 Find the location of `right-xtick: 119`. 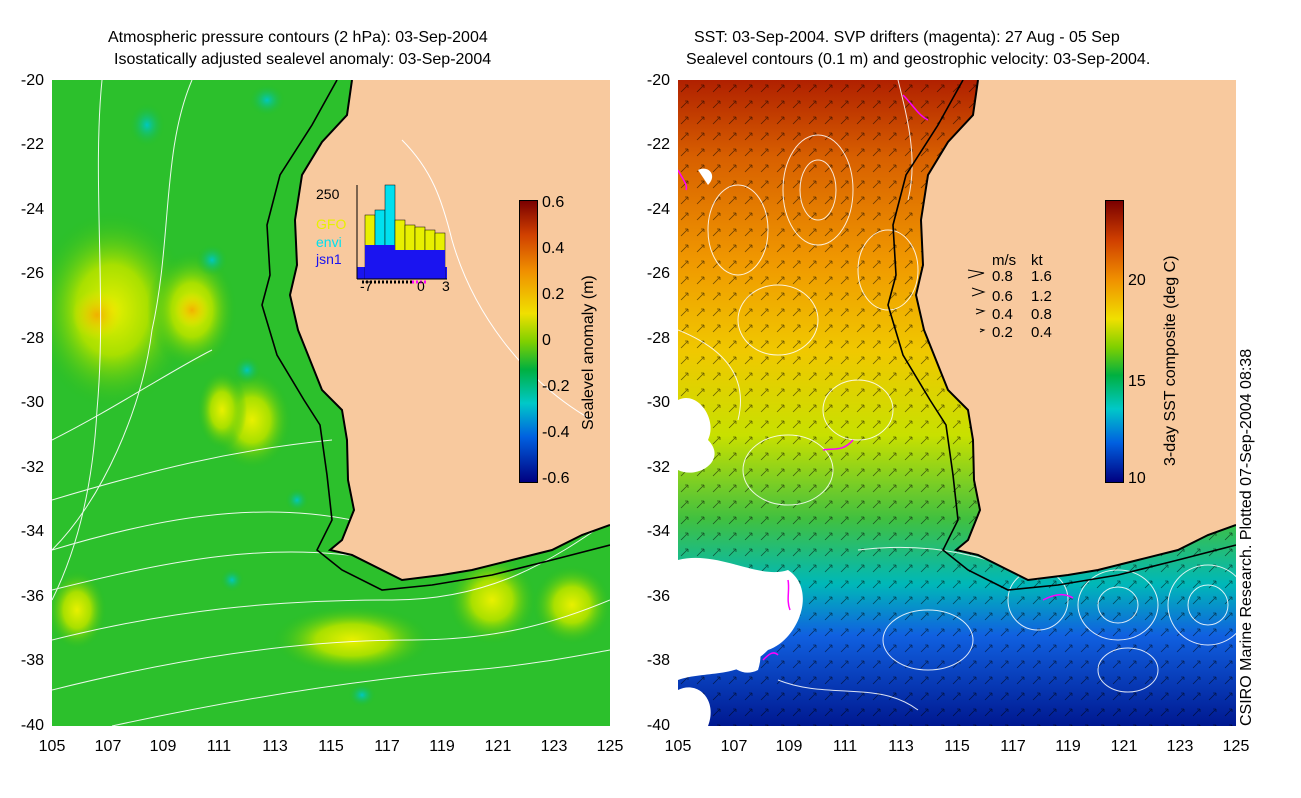

right-xtick: 119 is located at coordinates (1068, 746).